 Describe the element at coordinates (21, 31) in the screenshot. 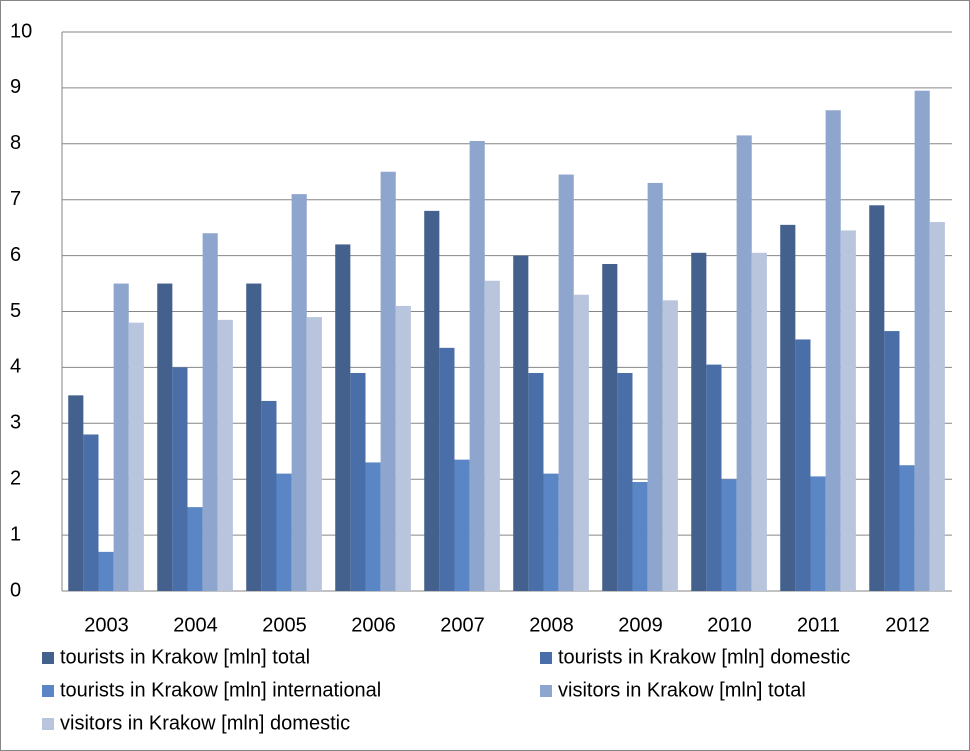

I see `y-tick-label: 10` at that location.